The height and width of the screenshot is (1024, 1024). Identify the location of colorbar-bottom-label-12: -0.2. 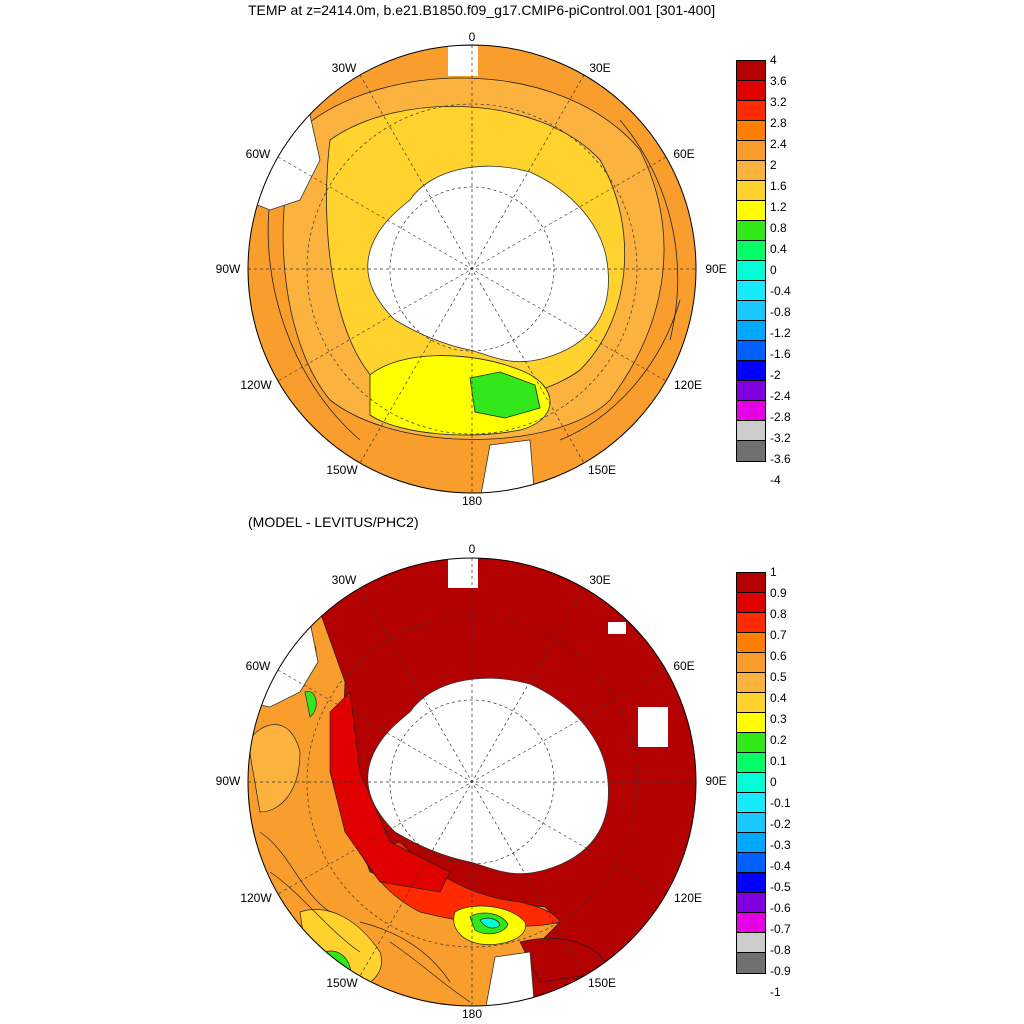
(780, 824).